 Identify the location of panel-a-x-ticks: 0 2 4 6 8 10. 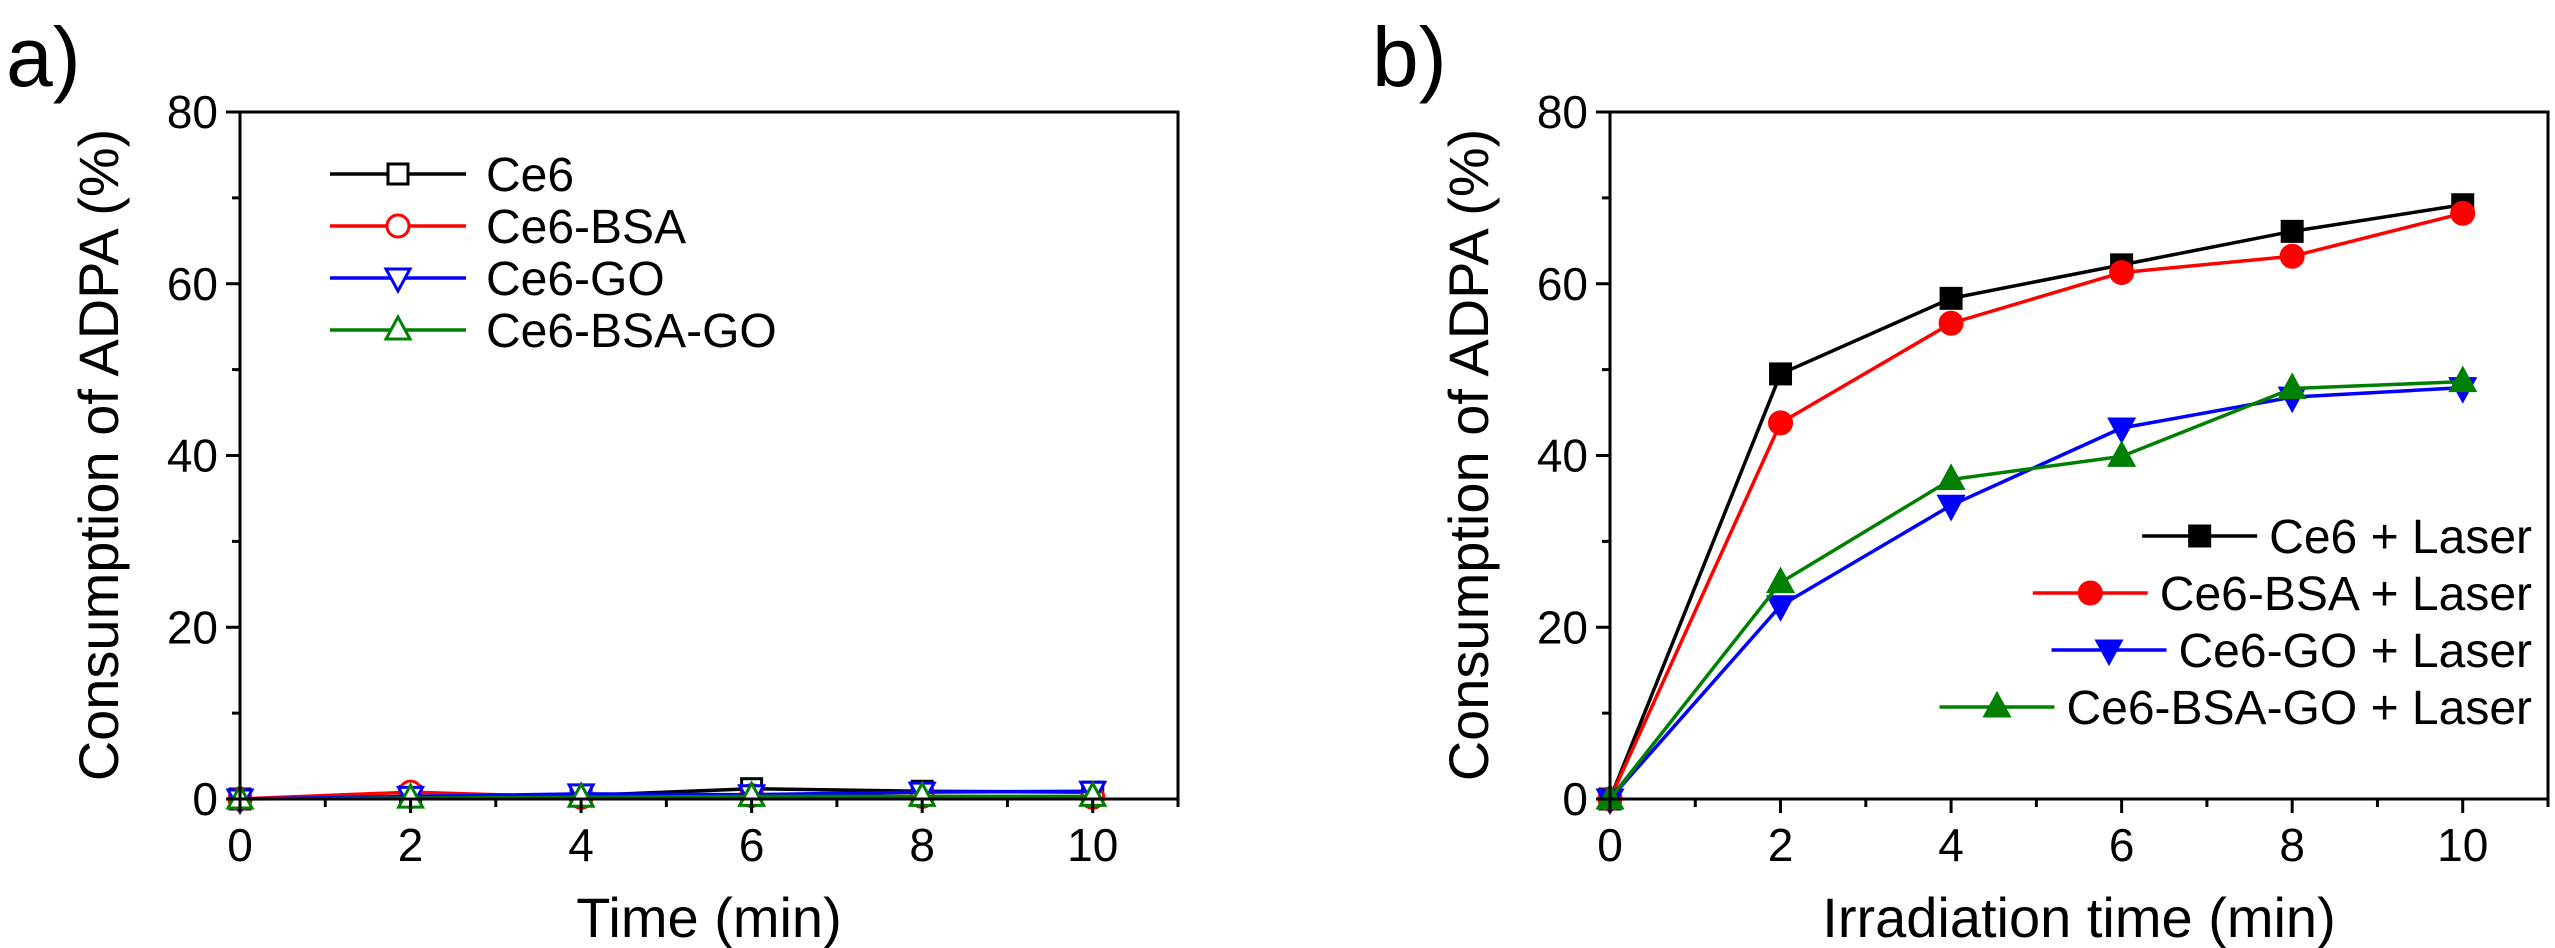
(703, 835).